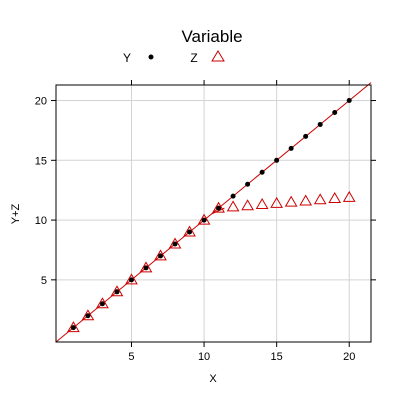  What do you see at coordinates (41, 221) in the screenshot?
I see `y-tick-label: 10` at bounding box center [41, 221].